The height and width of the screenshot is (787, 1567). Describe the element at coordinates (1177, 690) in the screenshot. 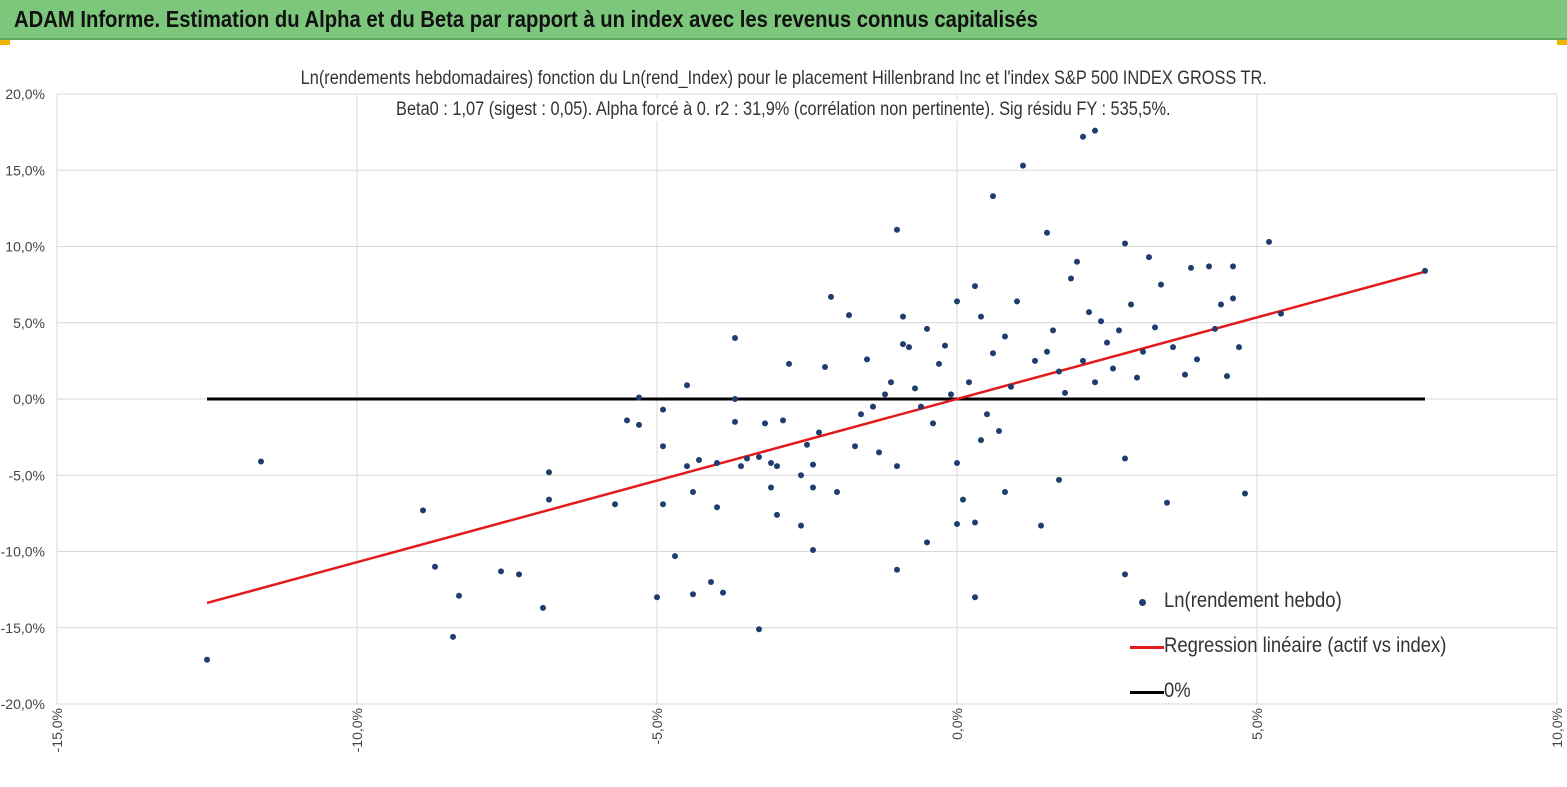

I see `legend-label-zero: 0%` at that location.